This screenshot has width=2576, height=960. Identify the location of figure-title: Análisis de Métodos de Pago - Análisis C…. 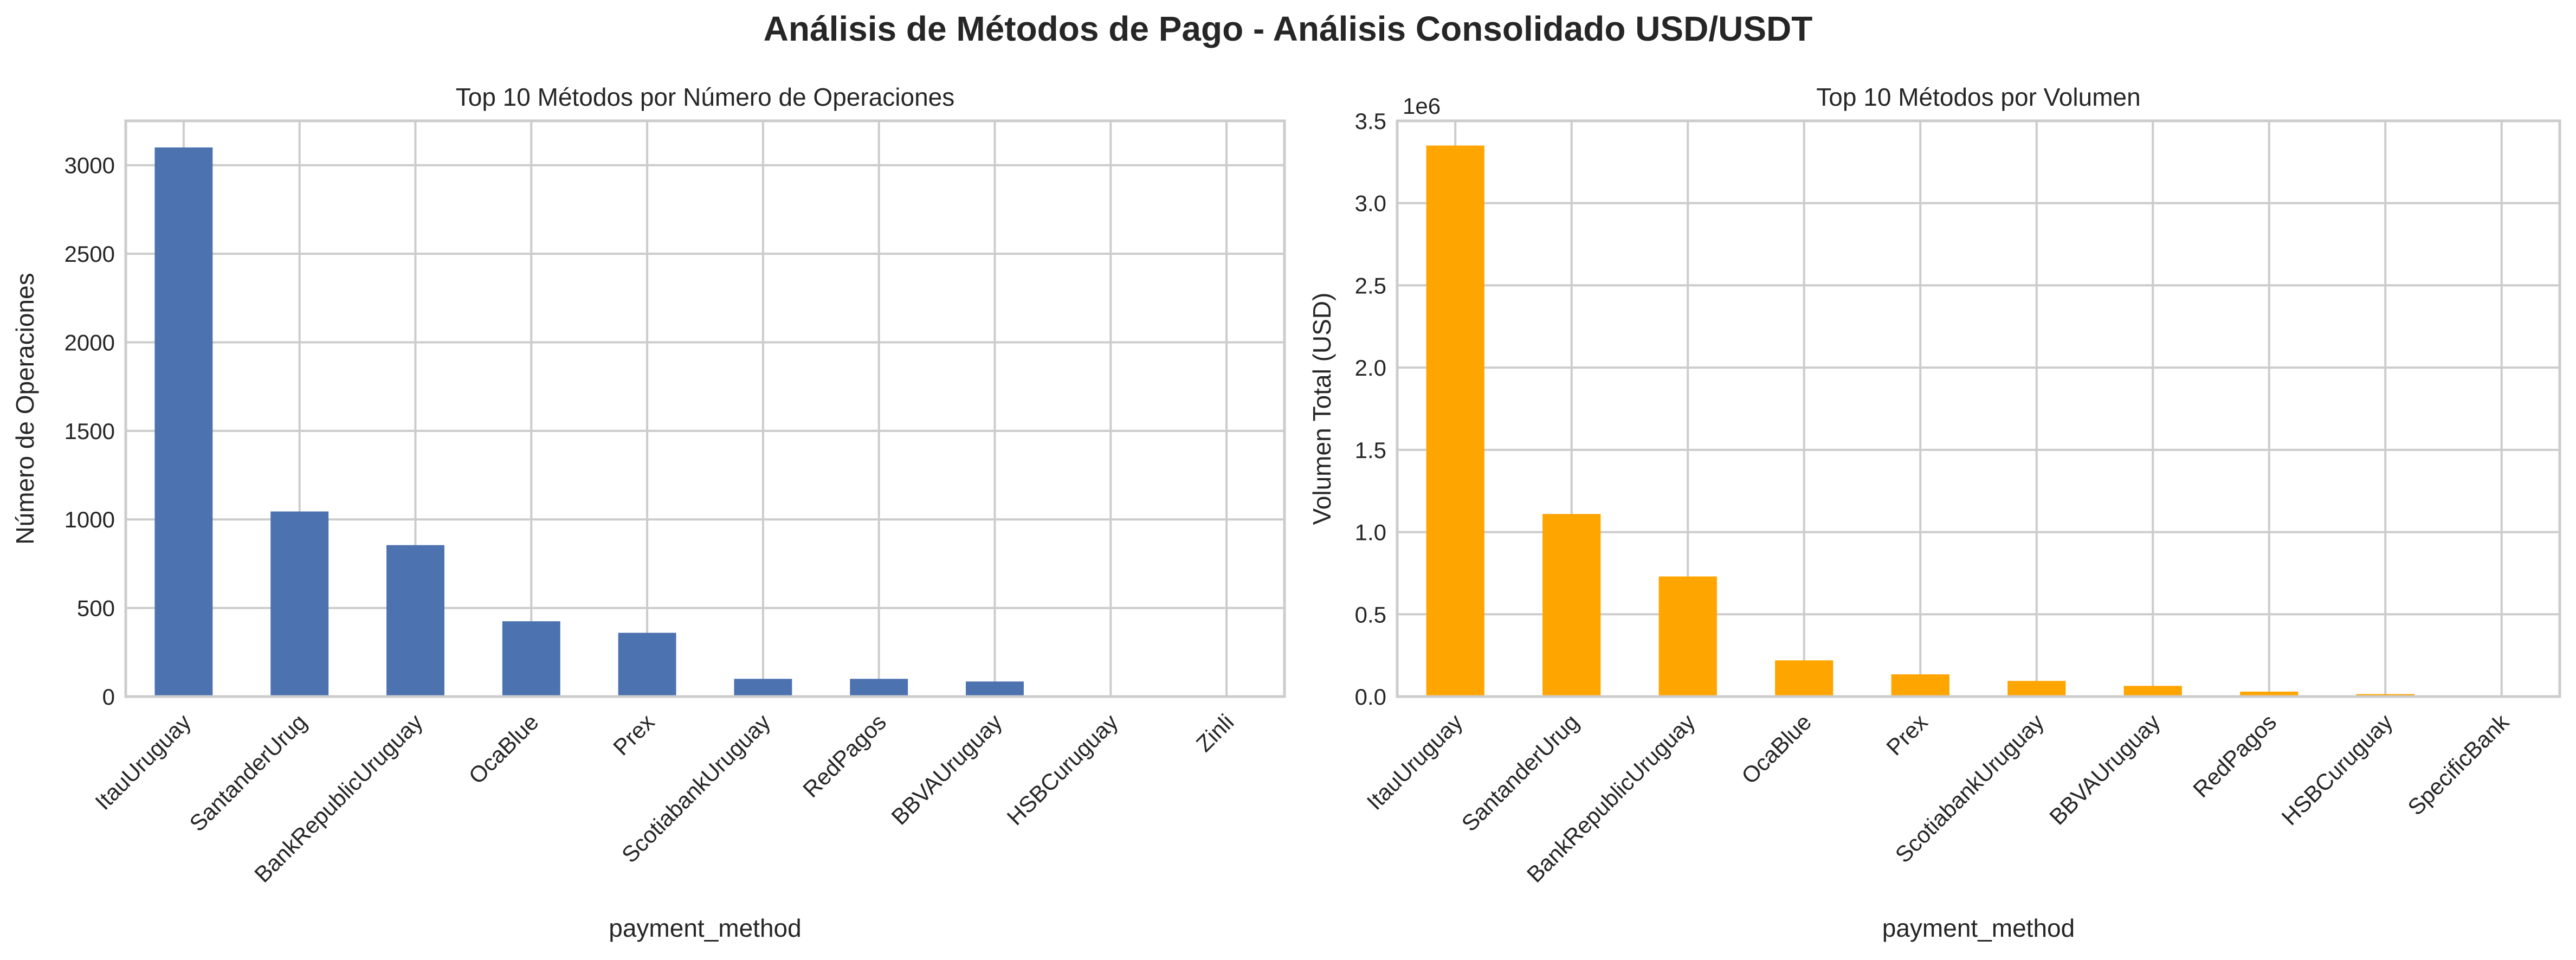
(1288, 28).